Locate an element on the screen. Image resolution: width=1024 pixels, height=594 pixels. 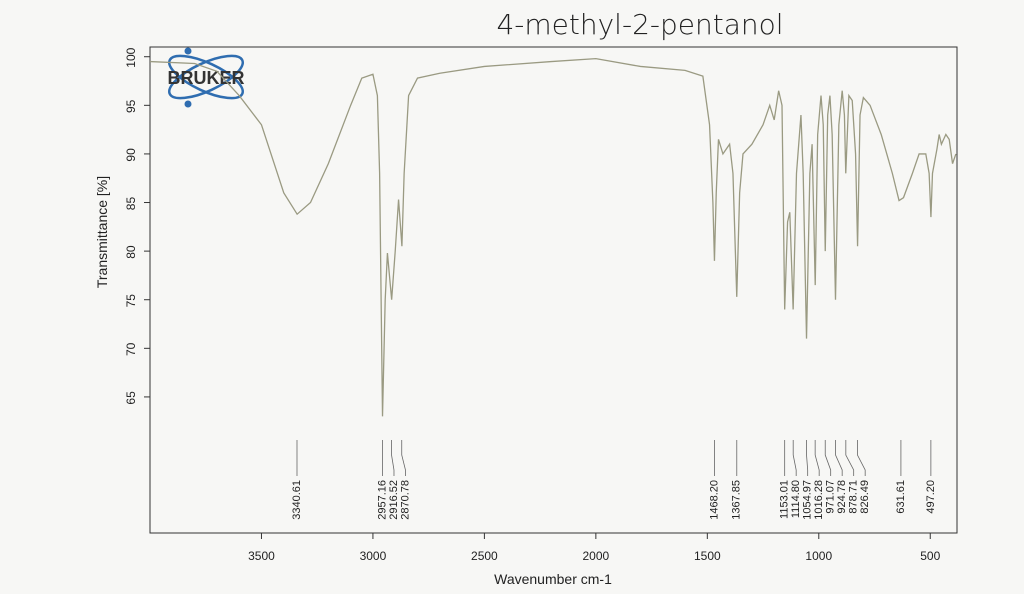
x-axis-title: Wavenumber cm-1 is located at coordinates (553, 579).